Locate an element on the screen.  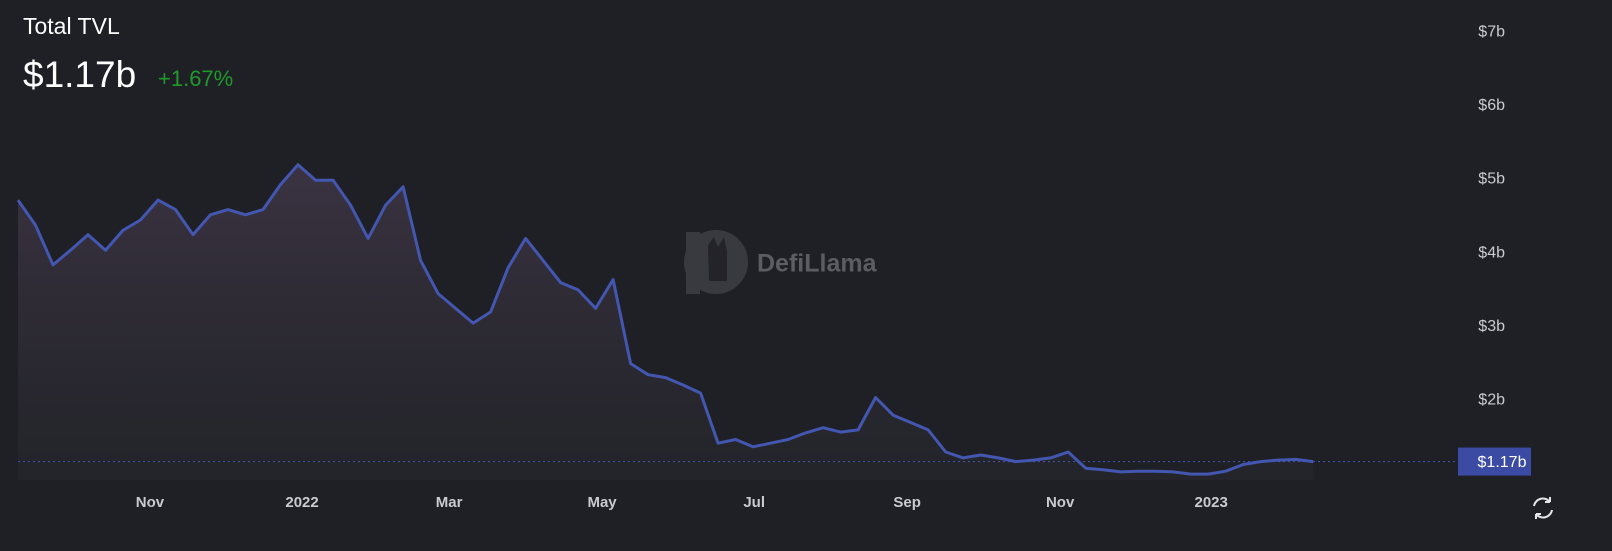
x-tick-label: May is located at coordinates (602, 502).